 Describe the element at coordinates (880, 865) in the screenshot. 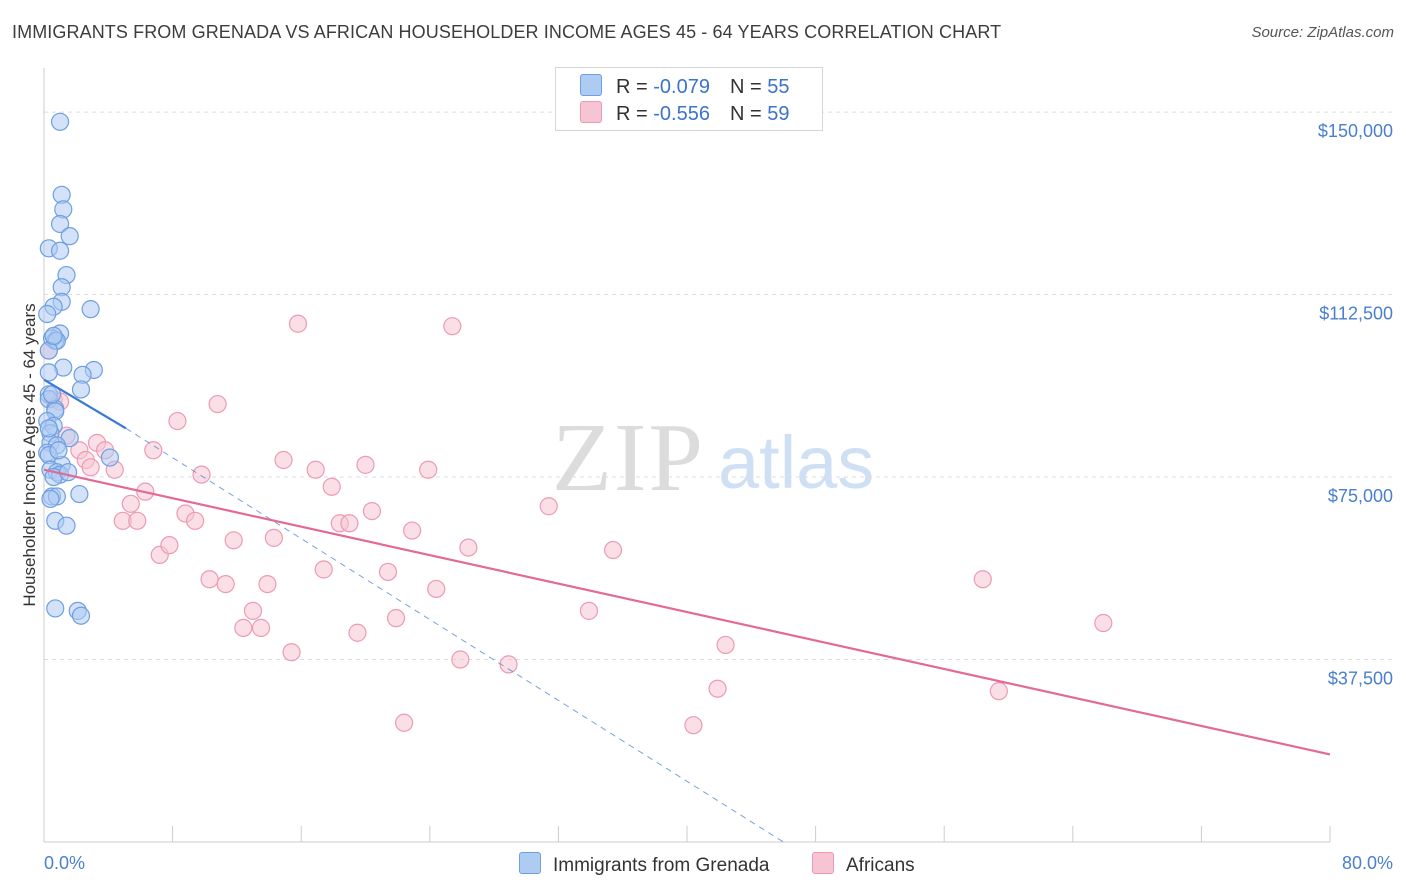

I see `bottom-legend-label: Africans` at that location.